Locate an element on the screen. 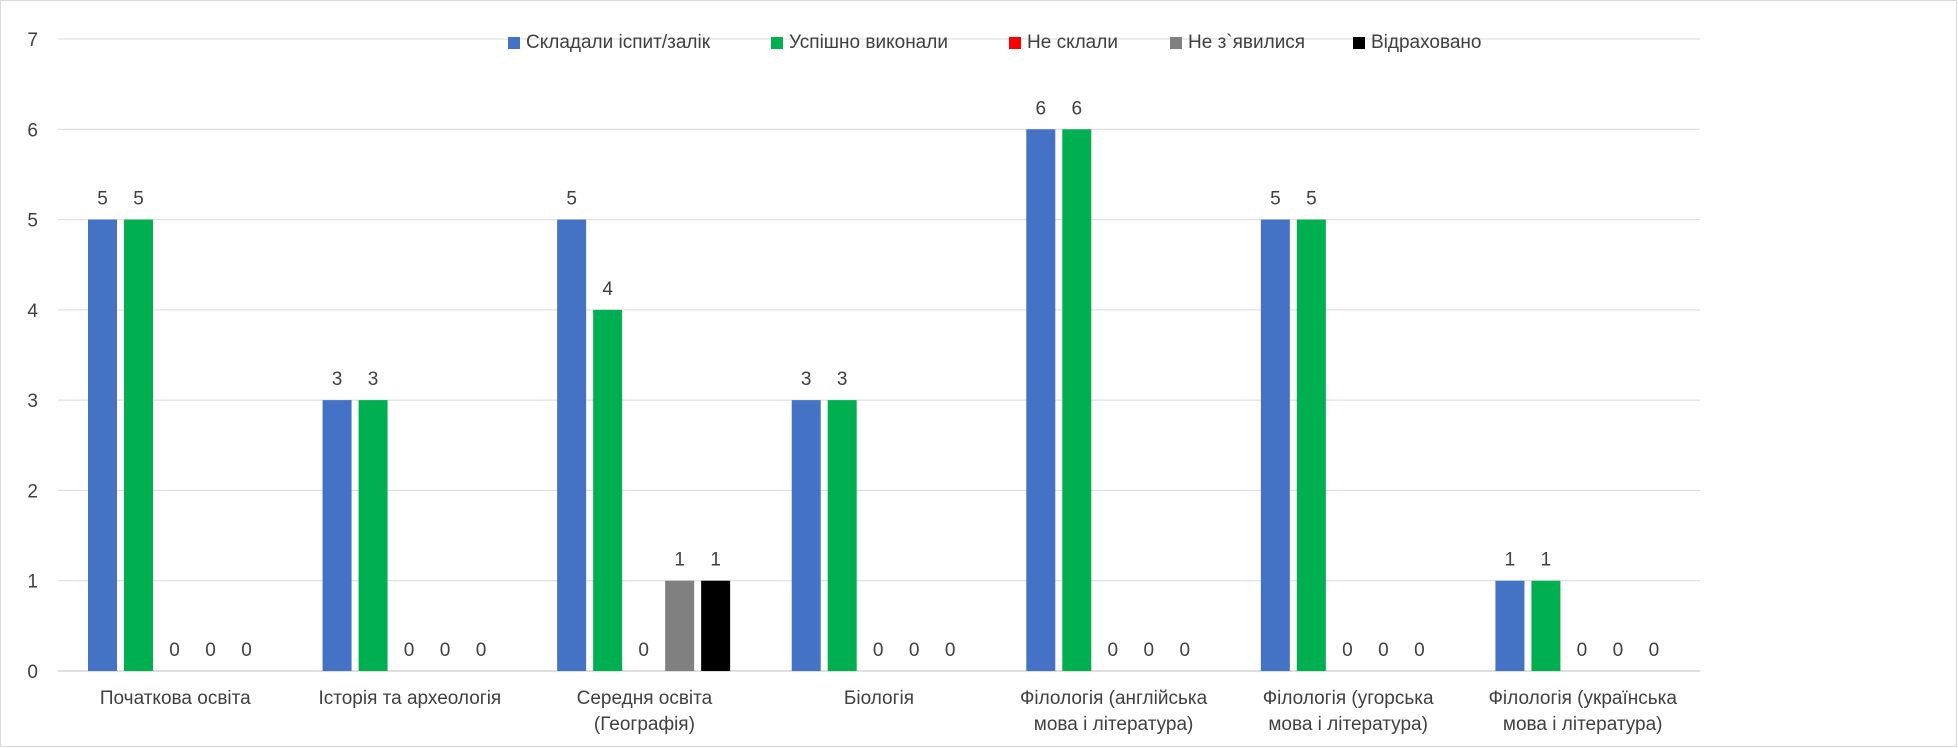 This screenshot has width=1958, height=748. y-tick-label: 6 is located at coordinates (32, 130).